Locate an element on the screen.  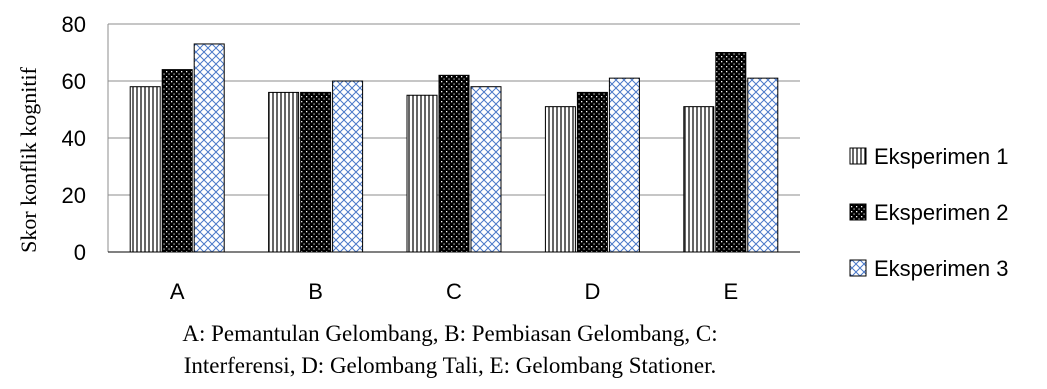
y-tick-label: 0 is located at coordinates (80, 252).